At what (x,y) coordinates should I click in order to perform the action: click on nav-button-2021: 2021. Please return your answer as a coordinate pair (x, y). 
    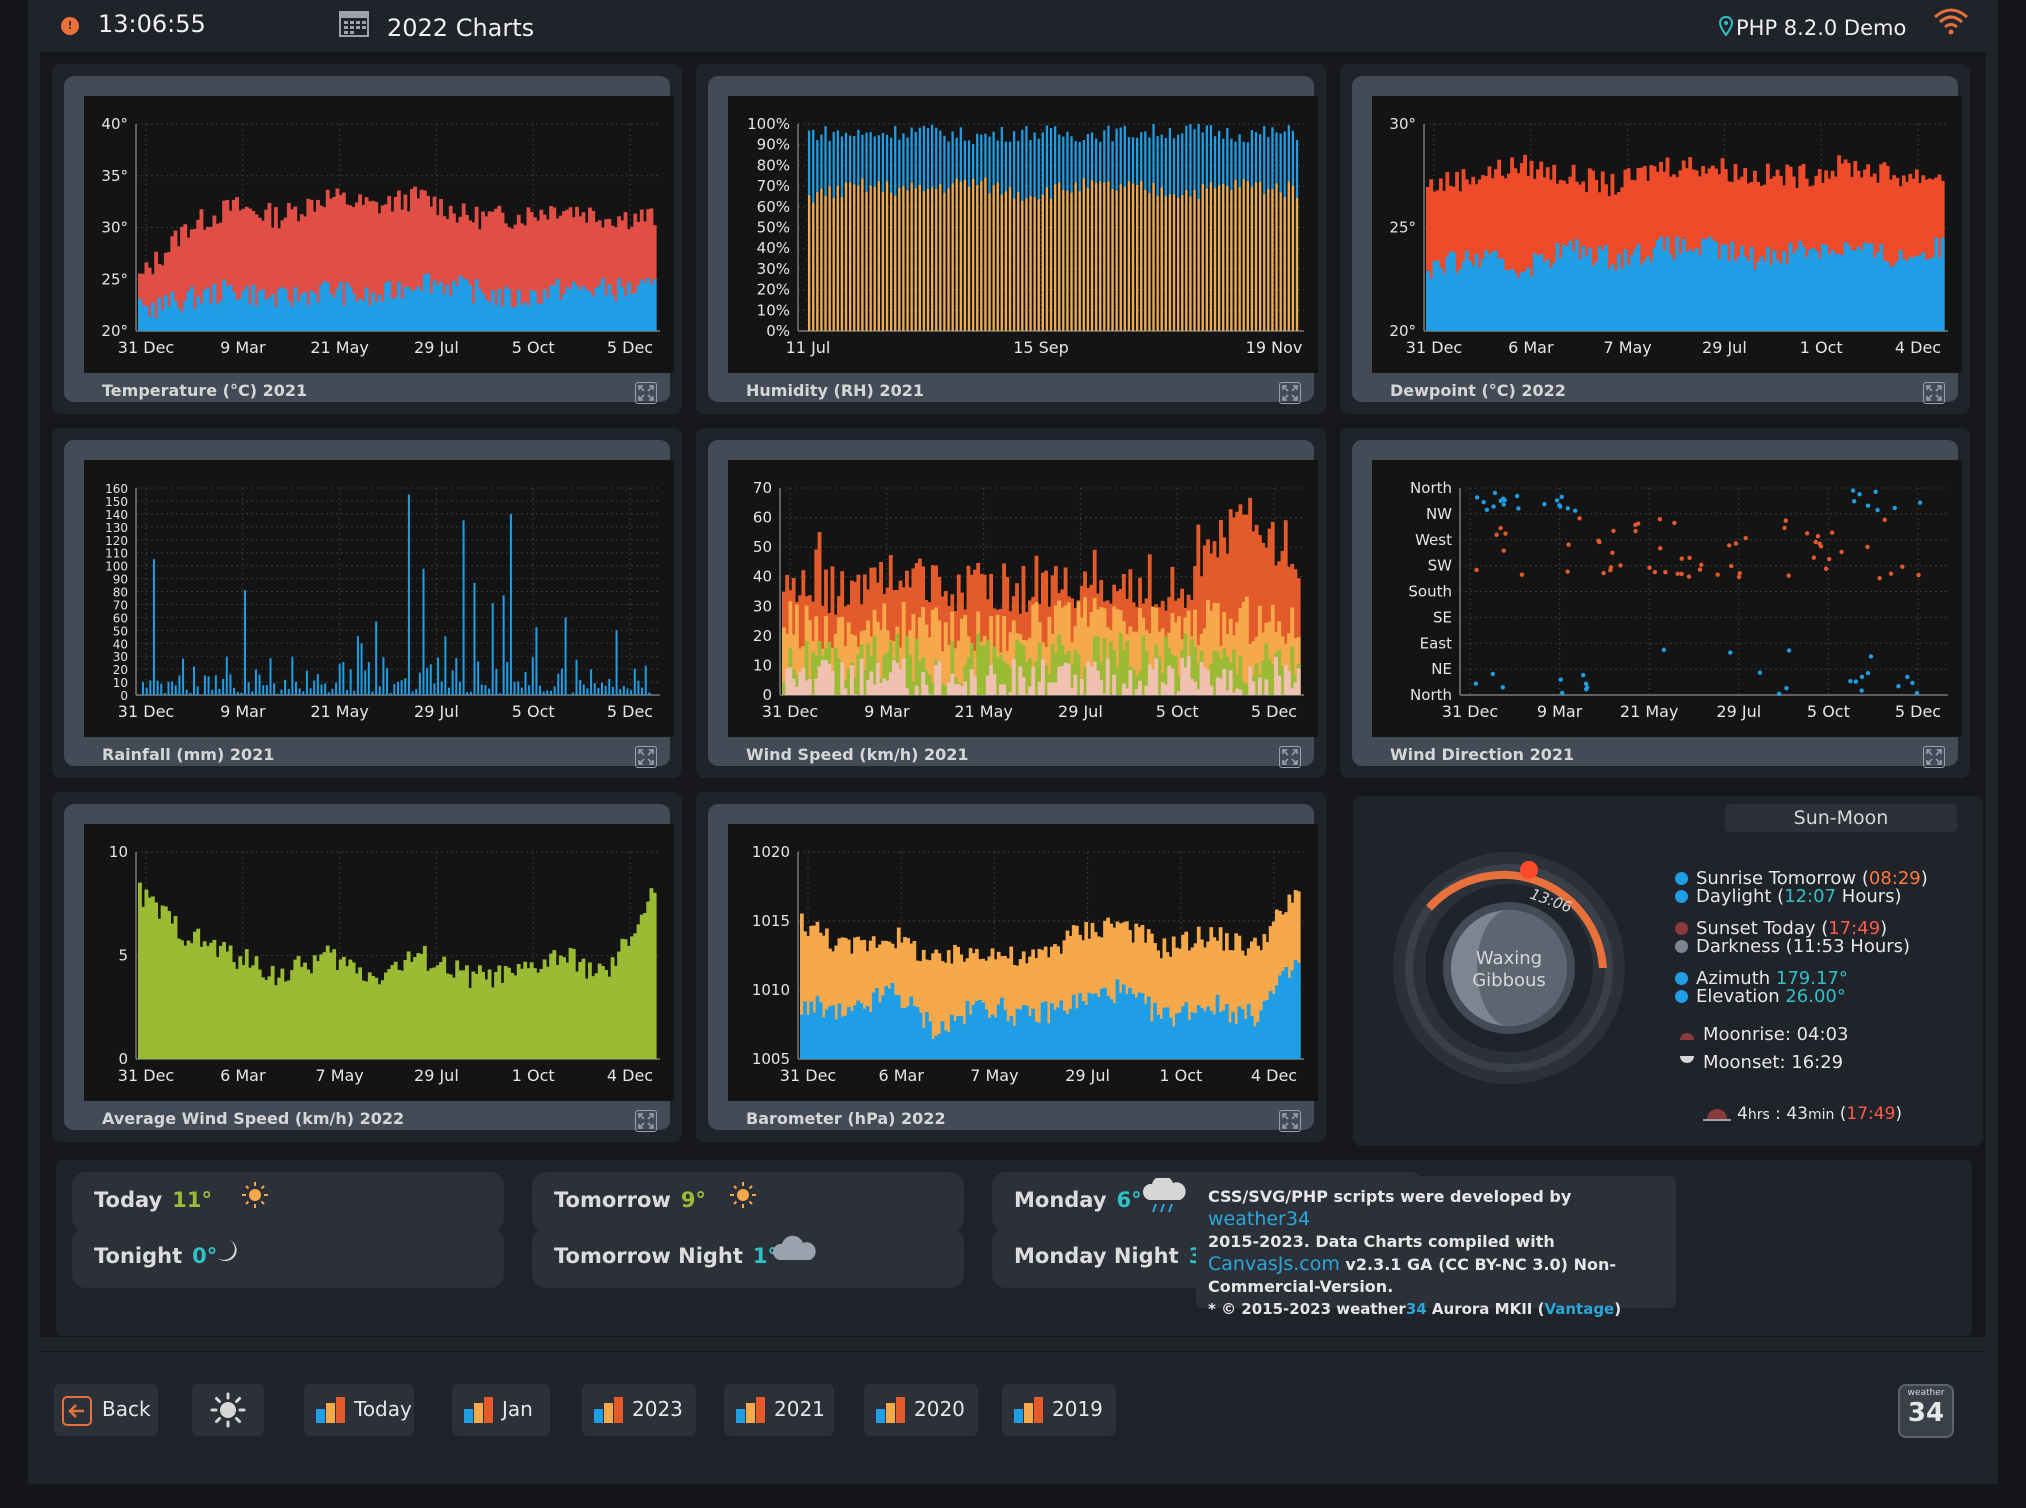
    Looking at the image, I should click on (779, 1410).